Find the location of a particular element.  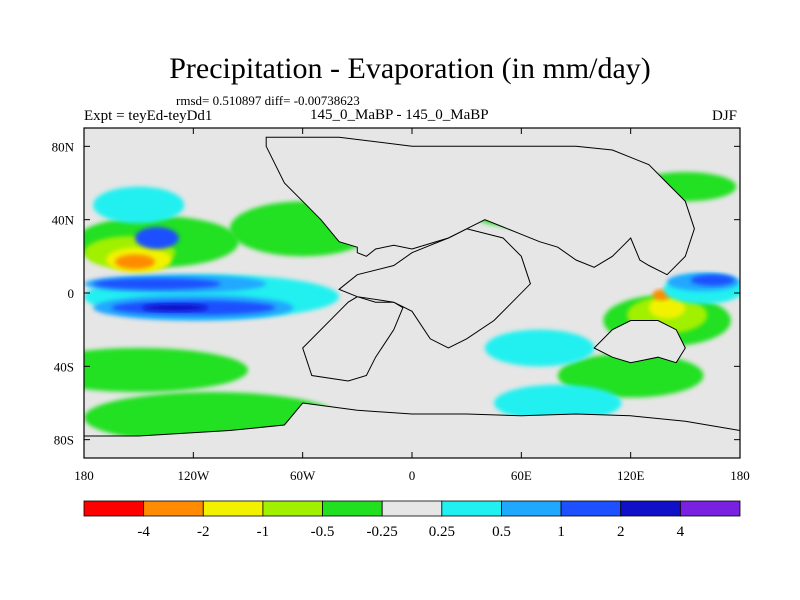

x-tick-label: 60W is located at coordinates (303, 475).